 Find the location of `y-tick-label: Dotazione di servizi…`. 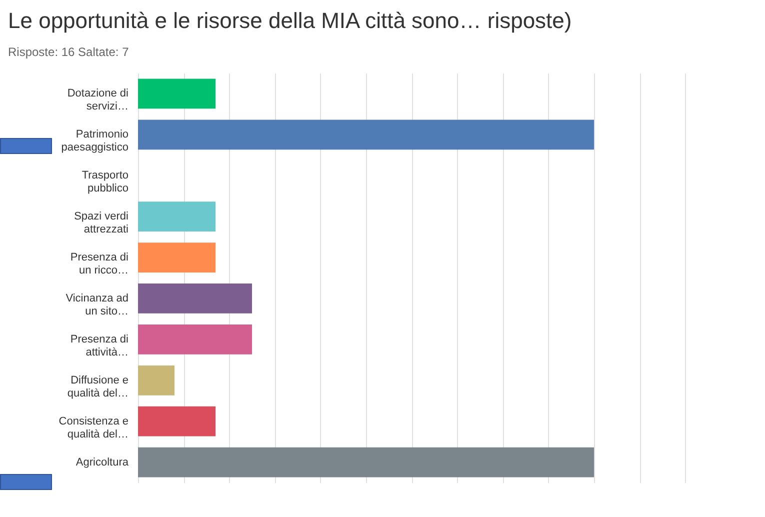

y-tick-label: Dotazione di servizi… is located at coordinates (97, 100).